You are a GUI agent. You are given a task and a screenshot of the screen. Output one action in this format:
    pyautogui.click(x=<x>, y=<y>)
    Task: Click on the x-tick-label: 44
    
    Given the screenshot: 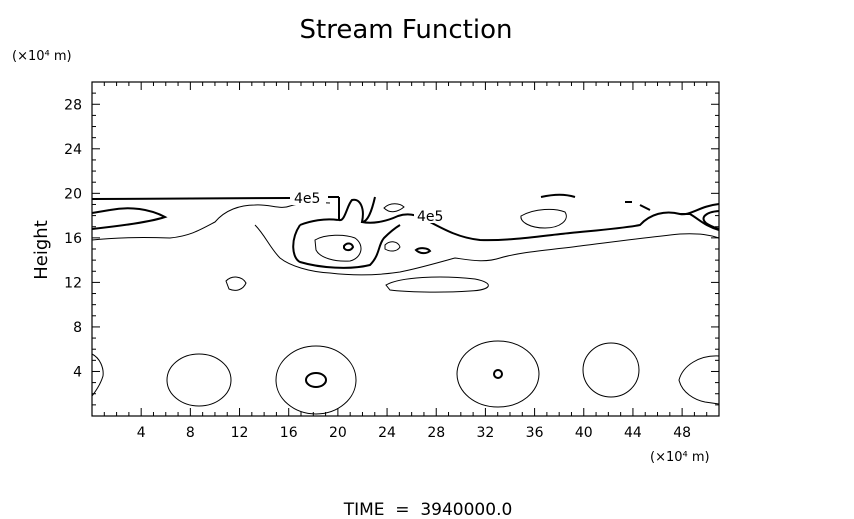 What is the action you would take?
    pyautogui.click(x=633, y=433)
    